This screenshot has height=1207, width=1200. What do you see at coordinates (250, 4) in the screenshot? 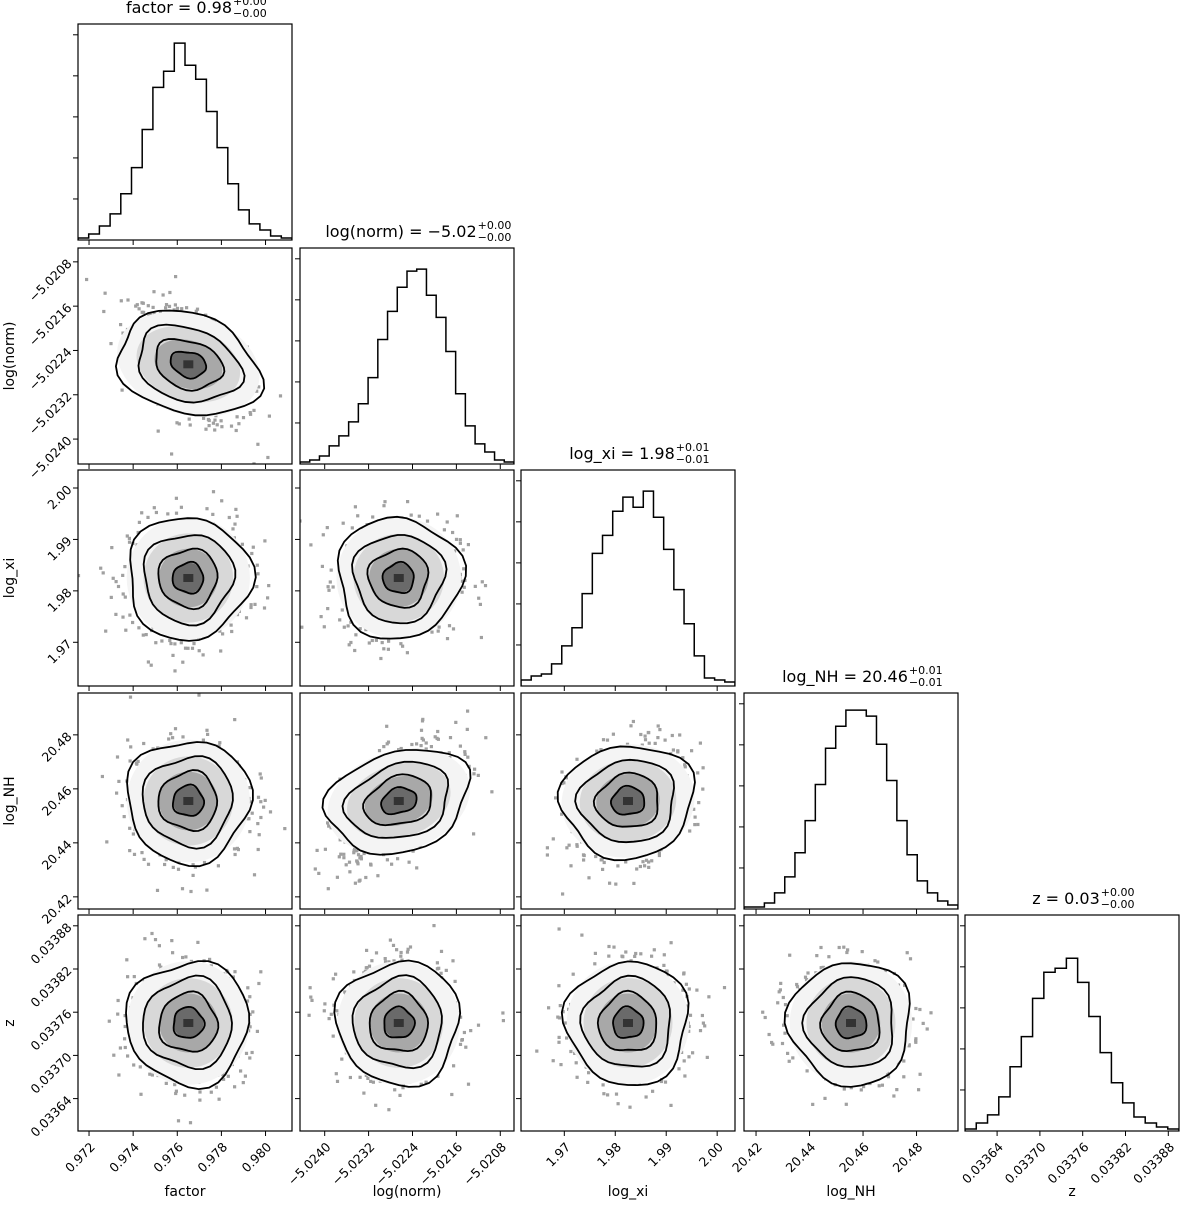
I see `title-sup: +0.00` at bounding box center [250, 4].